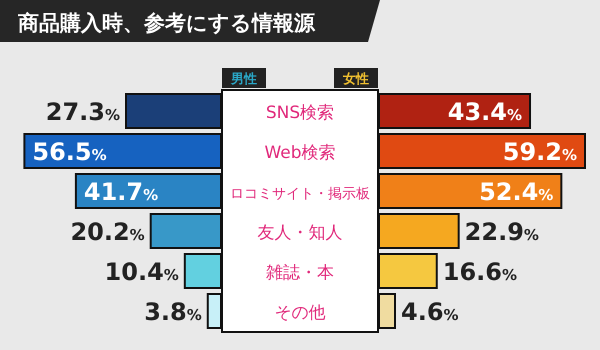  I want to click on data-label: 56.5%, so click(69, 152).